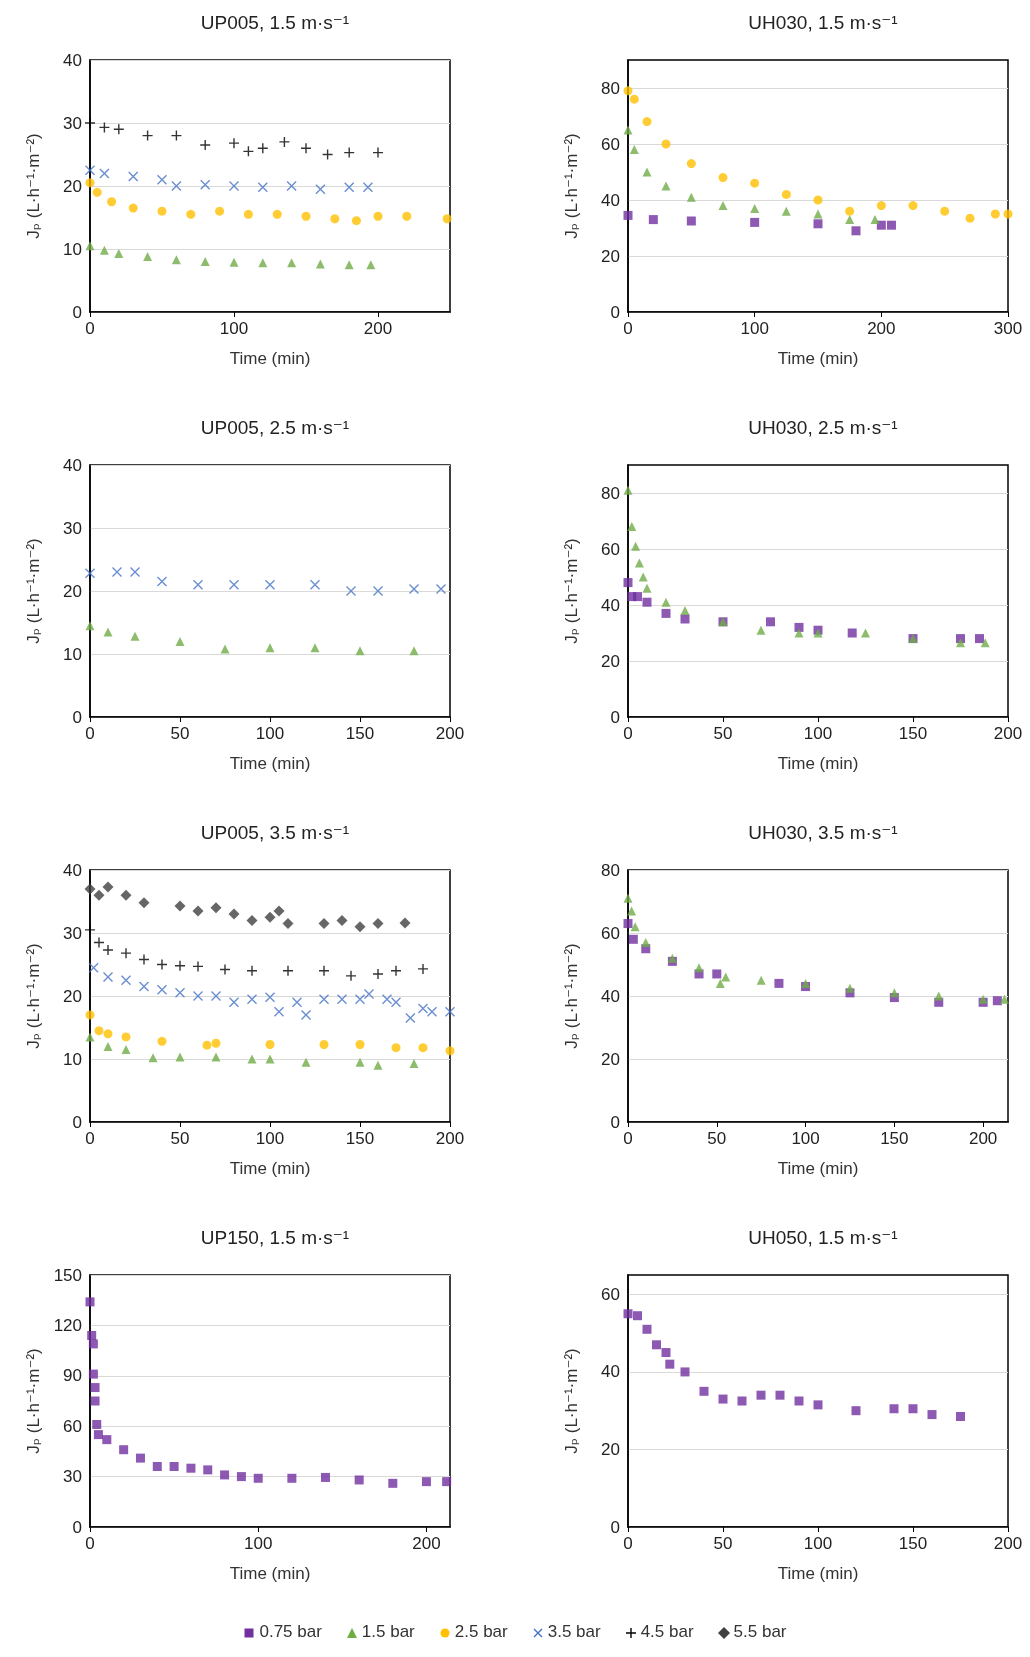 This screenshot has width=1030, height=1657. Describe the element at coordinates (823, 1237) in the screenshot. I see `chart-title: UH050, 1.5 m·s⁻¹` at that location.